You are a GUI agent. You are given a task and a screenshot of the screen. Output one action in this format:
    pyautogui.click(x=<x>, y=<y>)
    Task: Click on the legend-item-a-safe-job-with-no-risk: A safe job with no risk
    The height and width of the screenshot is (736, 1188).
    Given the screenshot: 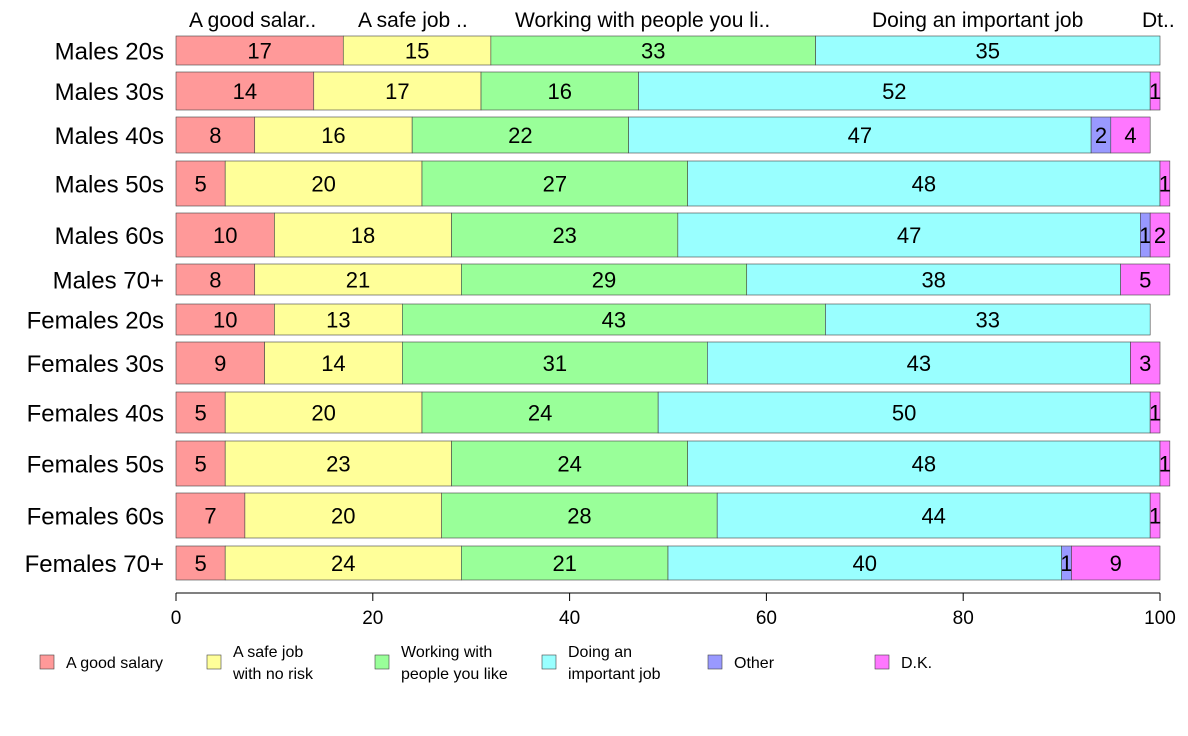 What is the action you would take?
    pyautogui.click(x=260, y=663)
    